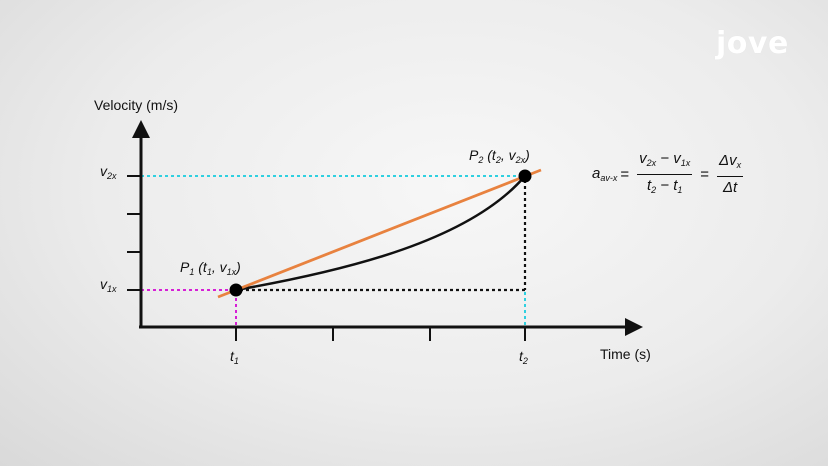  I want to click on t1-tick-label: t1, so click(234, 357).